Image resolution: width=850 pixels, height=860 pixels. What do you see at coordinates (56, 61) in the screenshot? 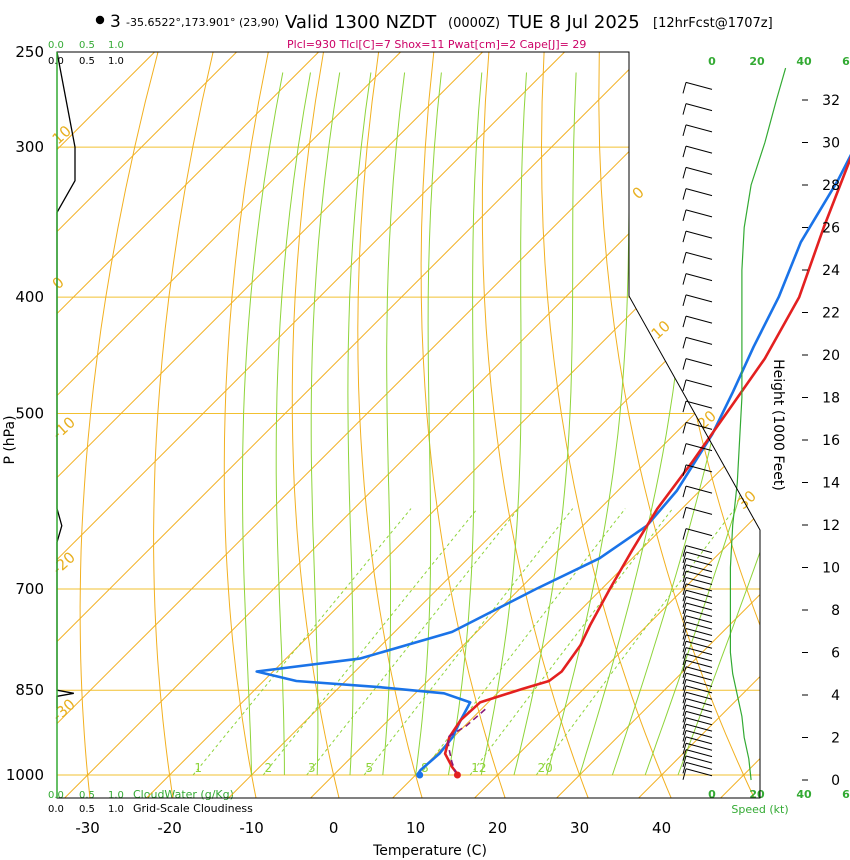
I see `top-scale-3: 0.0` at bounding box center [56, 61].